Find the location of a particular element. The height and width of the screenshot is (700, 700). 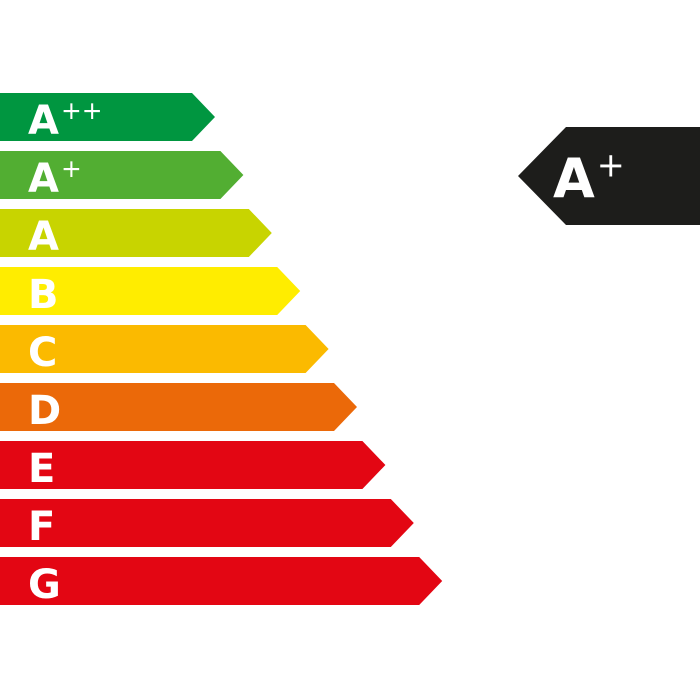

class-letter: F is located at coordinates (41, 527).